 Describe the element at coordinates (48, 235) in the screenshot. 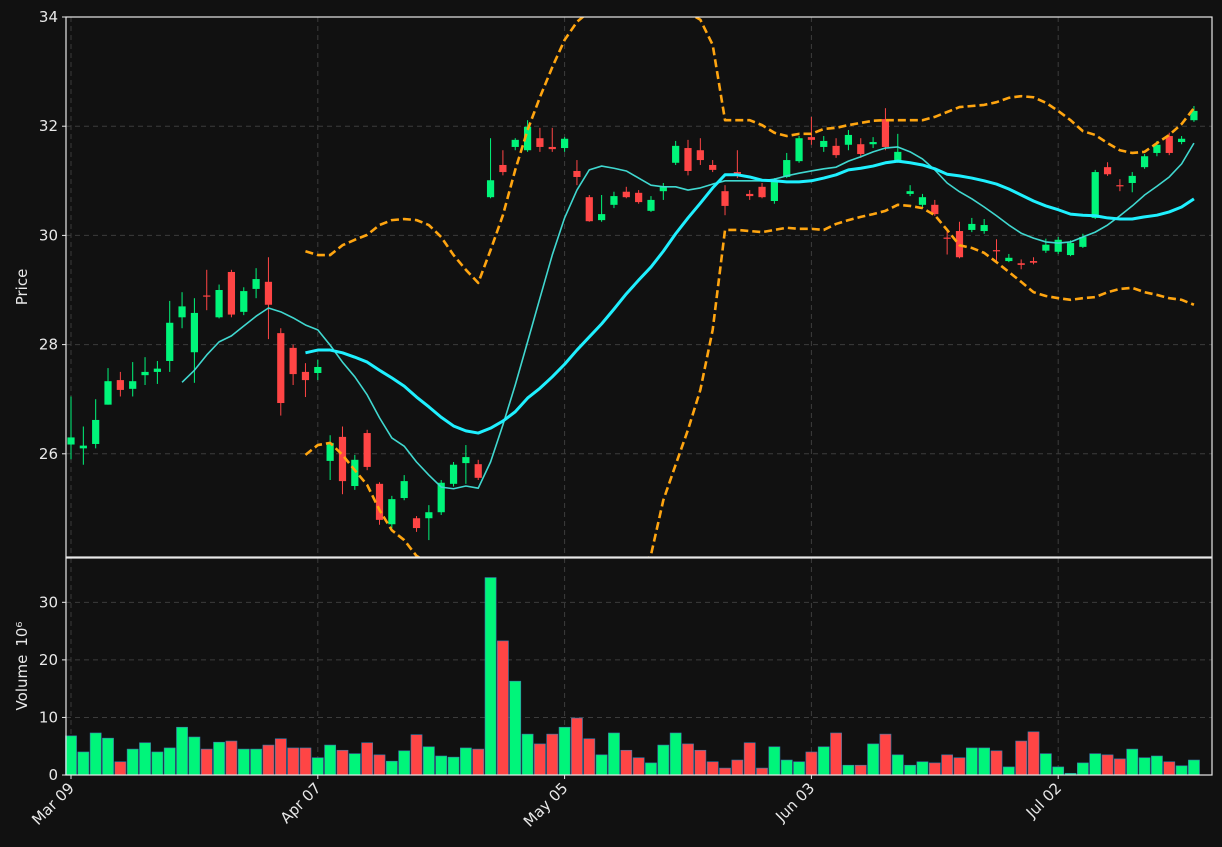

I see `price-tick-label: 30` at that location.